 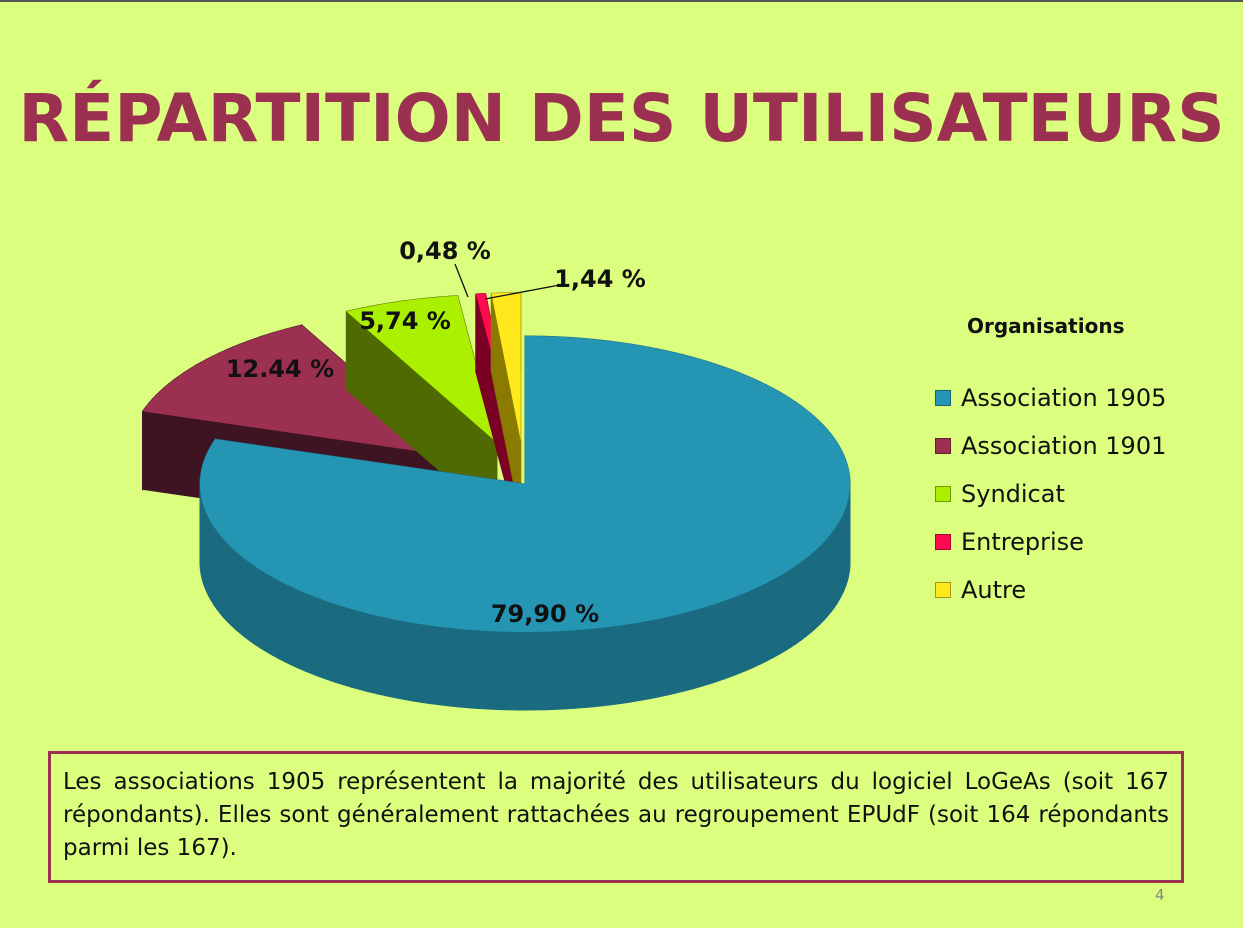 I want to click on data-label: 1,44 %, so click(x=600, y=279).